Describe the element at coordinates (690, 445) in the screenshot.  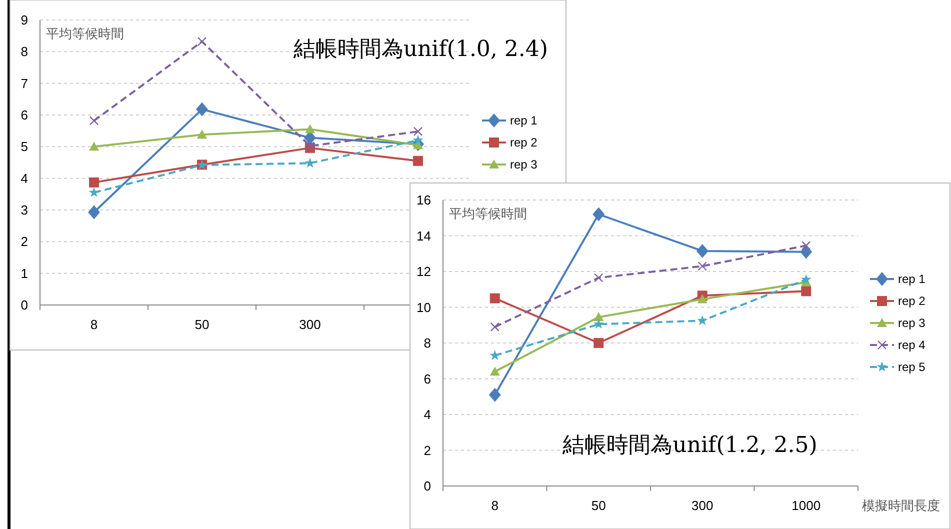
I see `text: 結帳時間為unif(1.2, 2.5)` at that location.